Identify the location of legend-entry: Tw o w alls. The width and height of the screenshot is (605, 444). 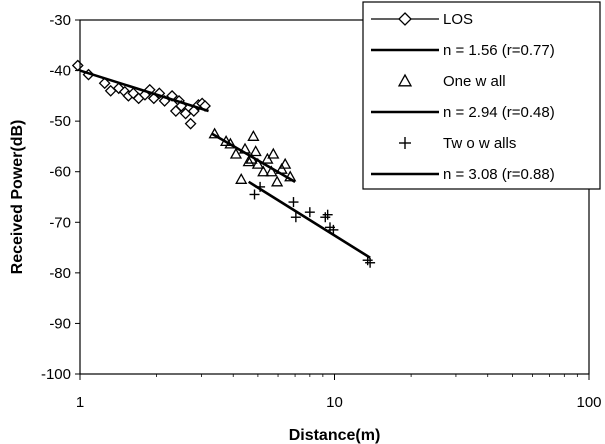
(457, 143).